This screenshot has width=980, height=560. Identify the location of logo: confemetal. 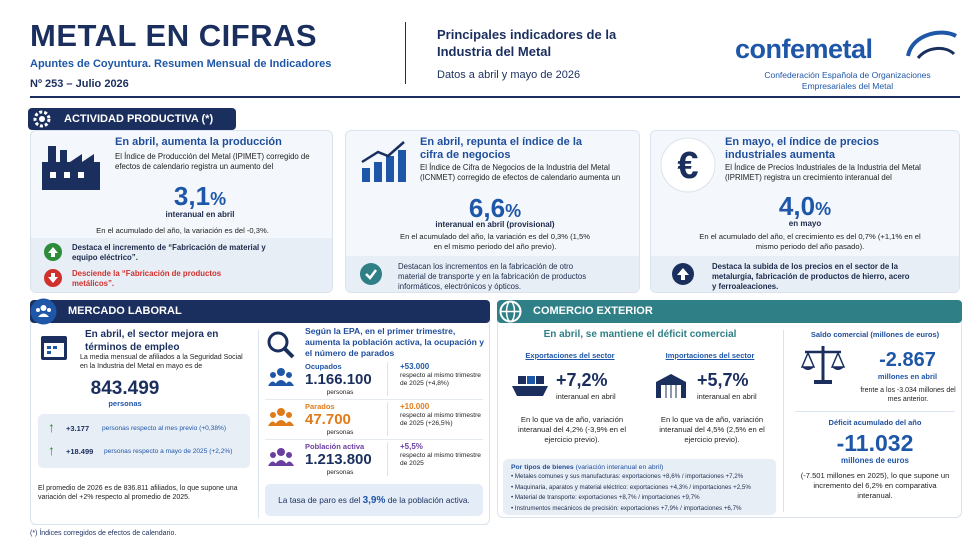
(804, 49).